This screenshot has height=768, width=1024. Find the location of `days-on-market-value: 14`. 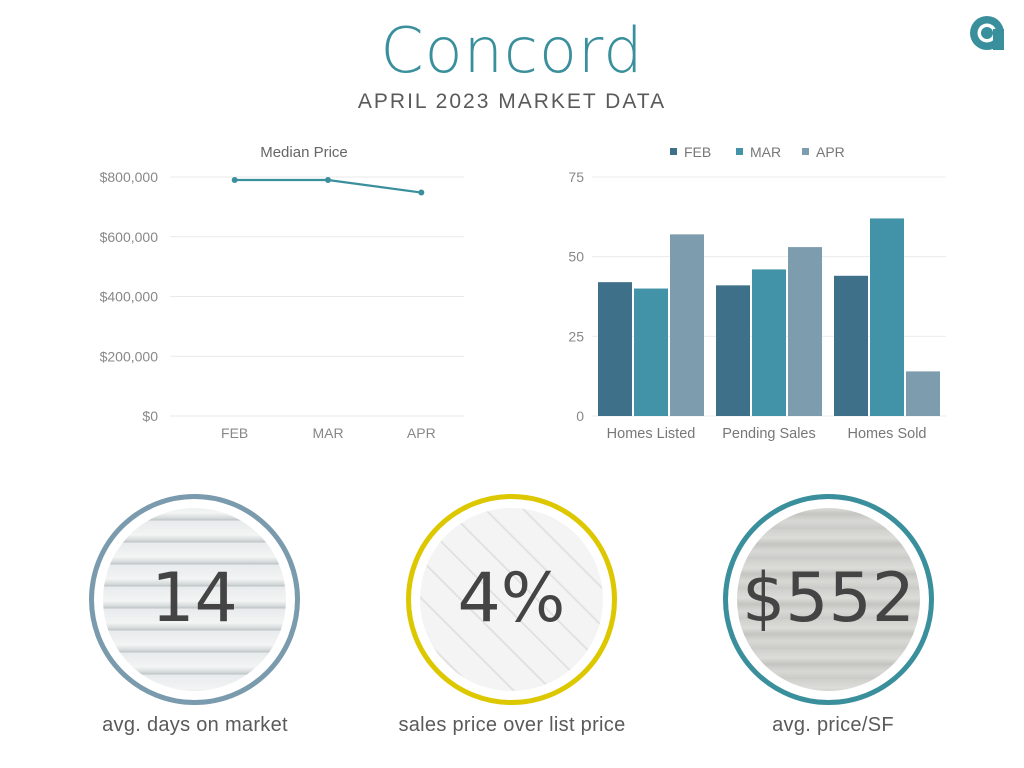

days-on-market-value: 14 is located at coordinates (194, 598).